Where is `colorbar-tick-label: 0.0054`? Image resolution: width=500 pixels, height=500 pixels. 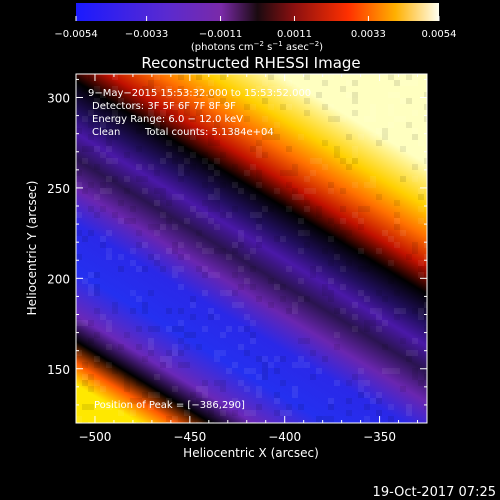 colorbar-tick-label: 0.0054 is located at coordinates (439, 34).